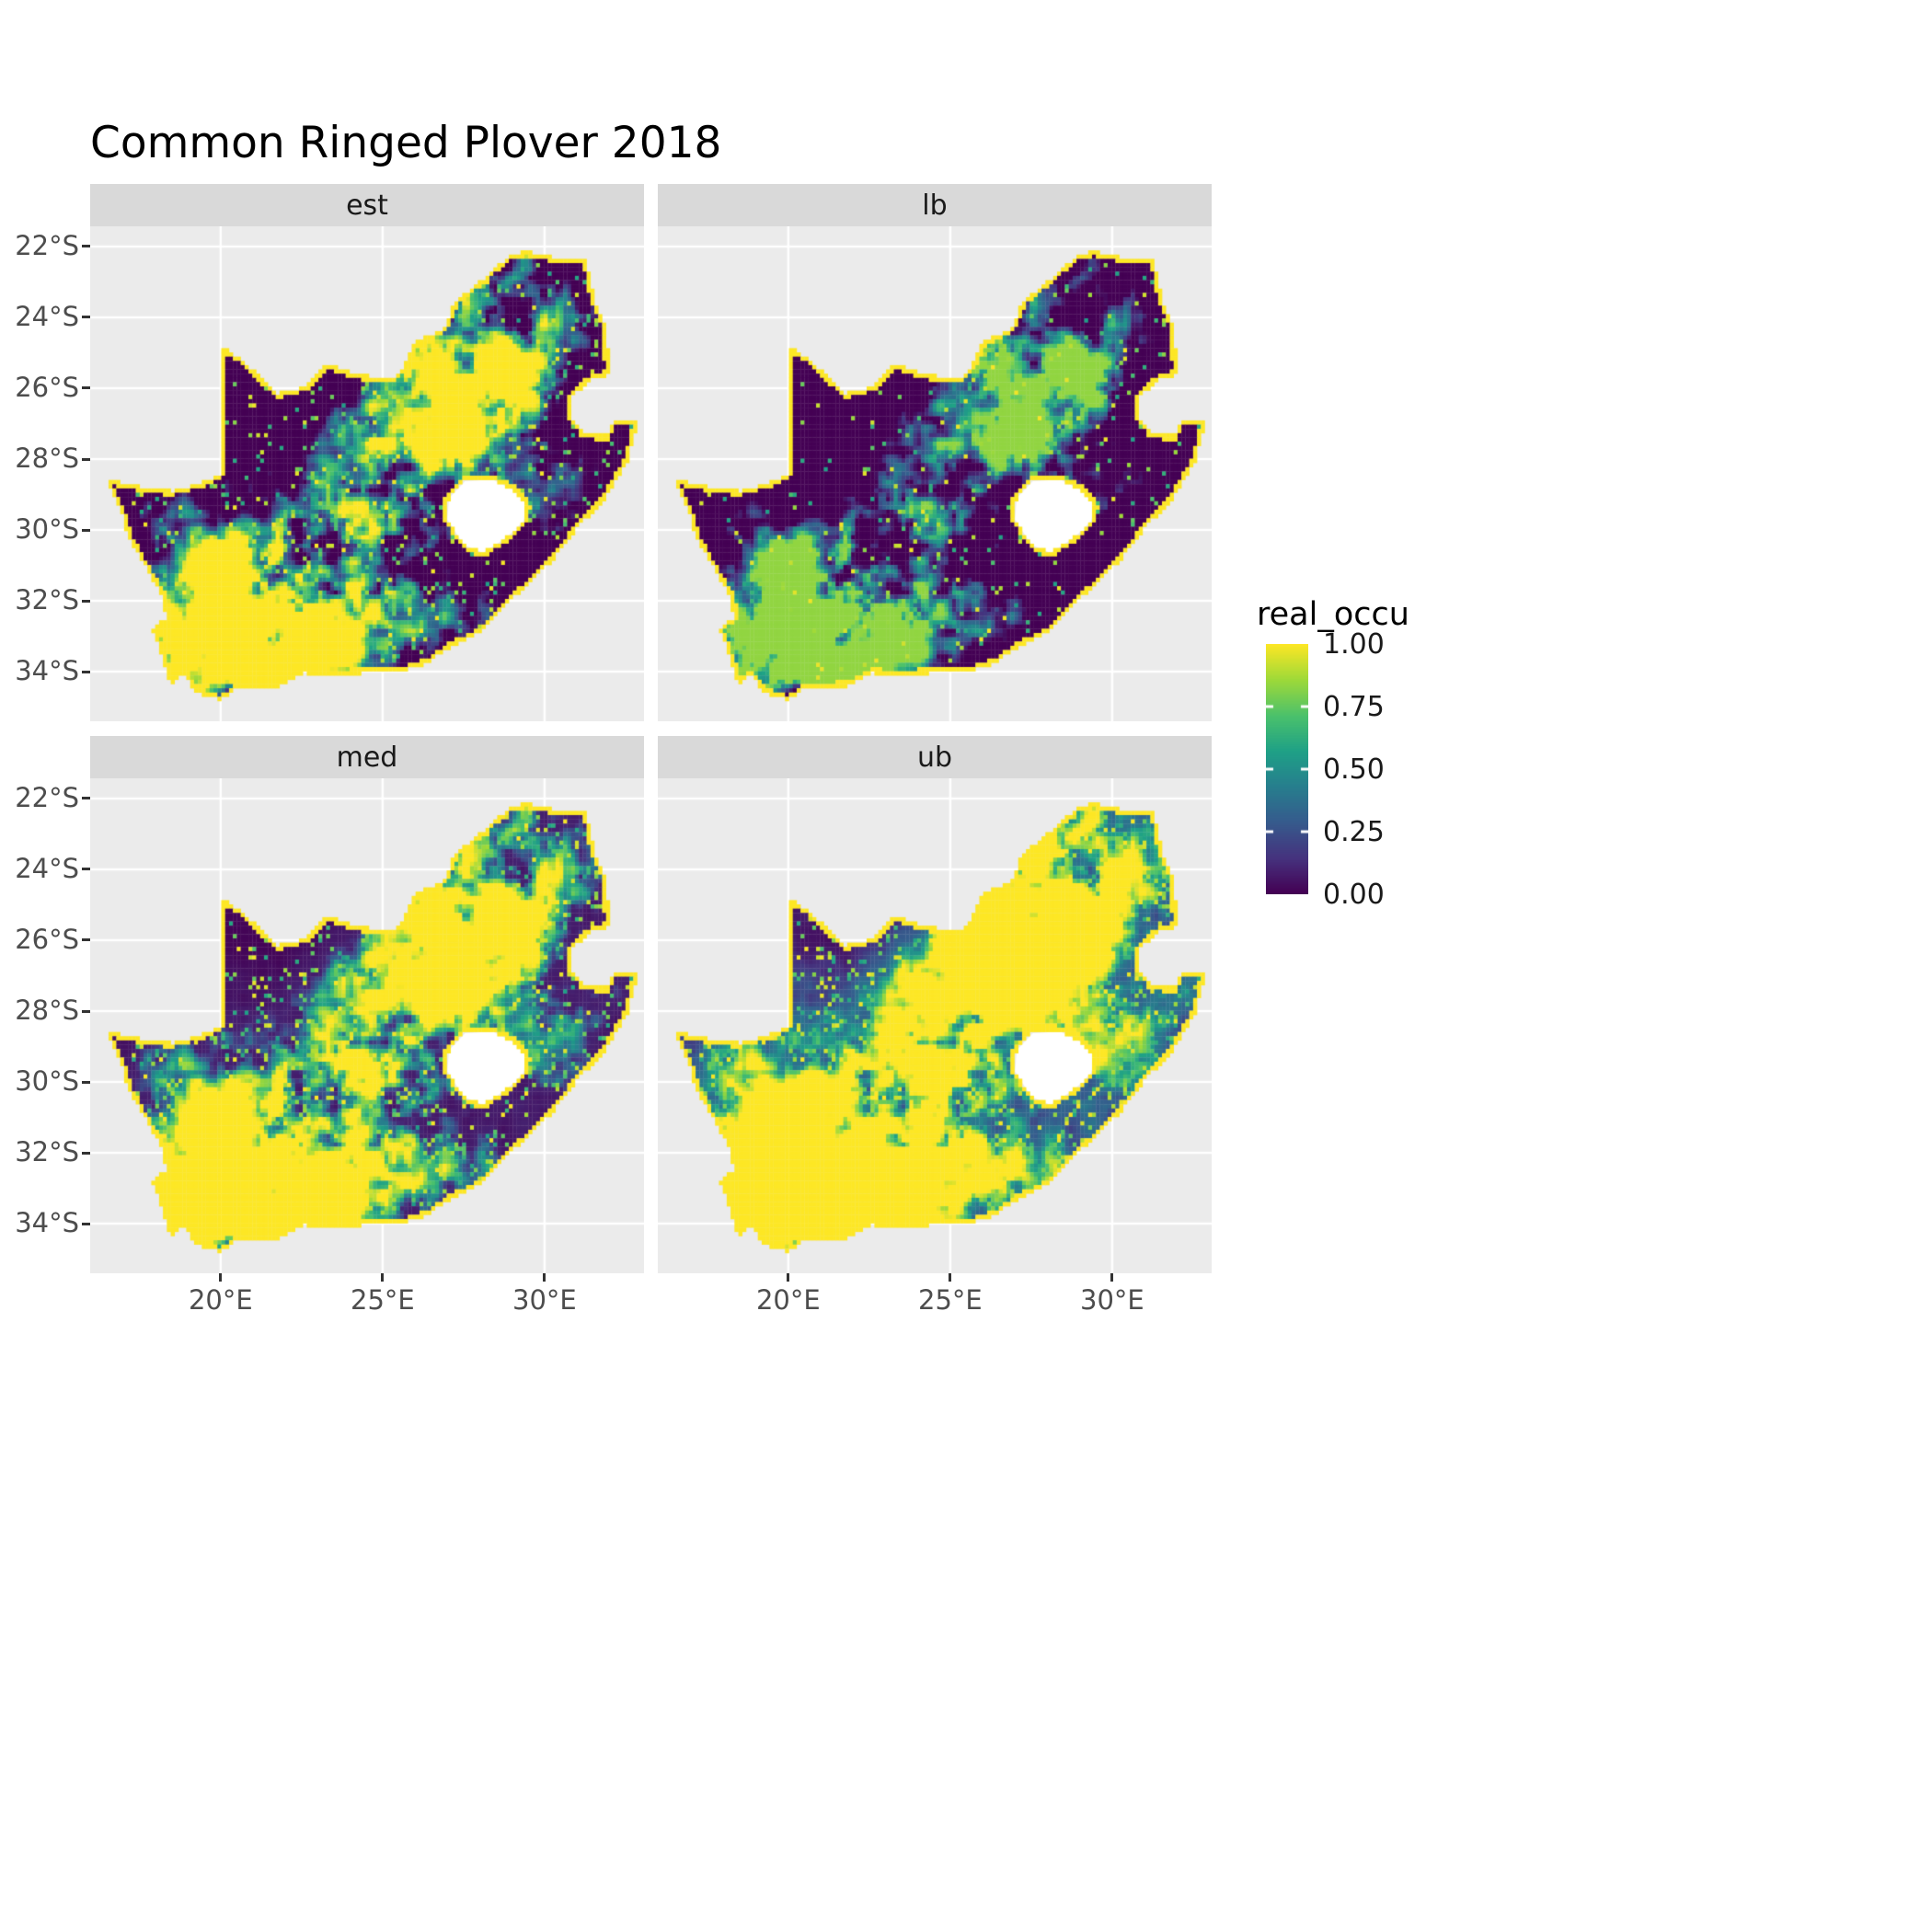 The height and width of the screenshot is (1932, 1932). I want to click on facet-strip-lb: lb, so click(935, 205).